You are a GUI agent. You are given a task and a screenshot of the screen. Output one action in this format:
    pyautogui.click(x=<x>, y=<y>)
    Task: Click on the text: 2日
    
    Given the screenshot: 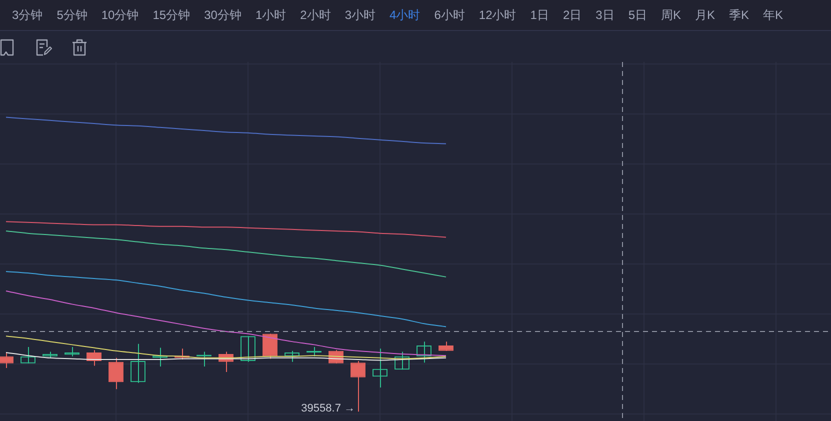 What is the action you would take?
    pyautogui.click(x=572, y=15)
    